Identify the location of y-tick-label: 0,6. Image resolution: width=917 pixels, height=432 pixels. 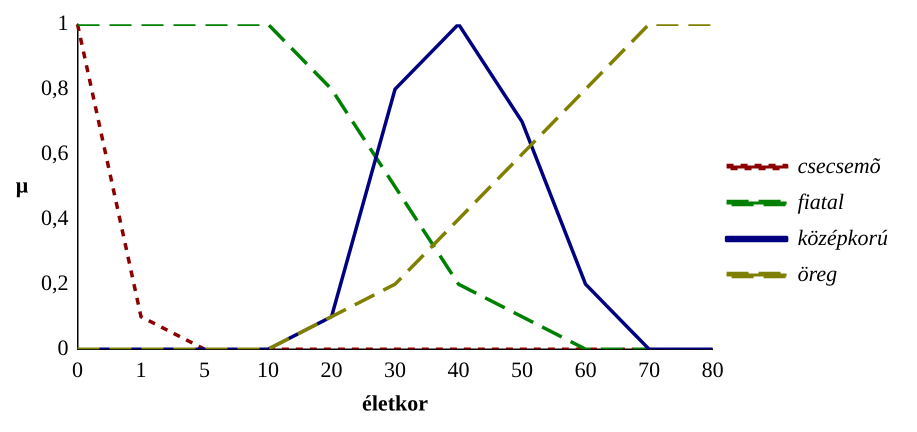
(54, 152).